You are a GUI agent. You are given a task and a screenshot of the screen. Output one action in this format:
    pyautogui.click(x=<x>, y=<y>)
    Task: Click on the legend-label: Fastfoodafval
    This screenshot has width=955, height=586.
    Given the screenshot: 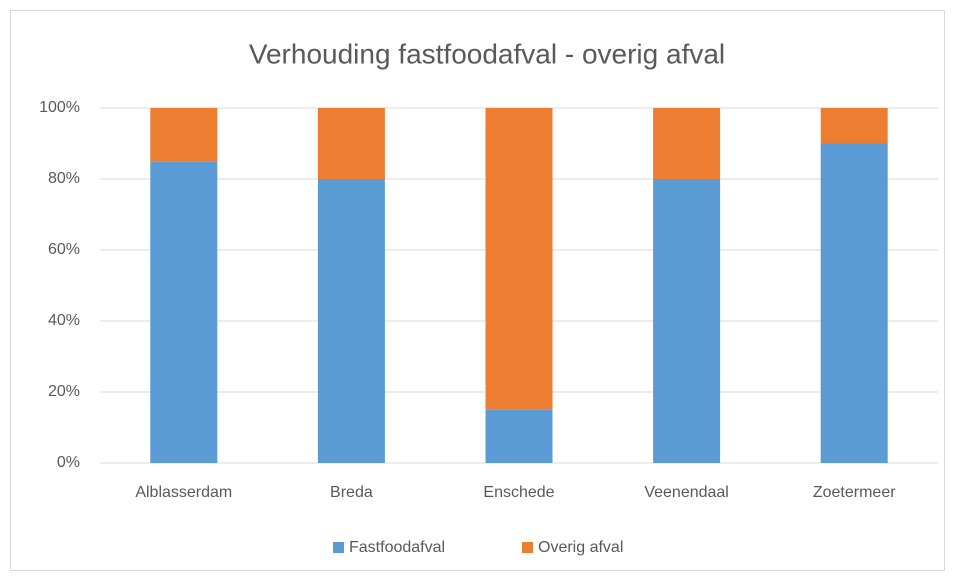 What is the action you would take?
    pyautogui.click(x=397, y=547)
    